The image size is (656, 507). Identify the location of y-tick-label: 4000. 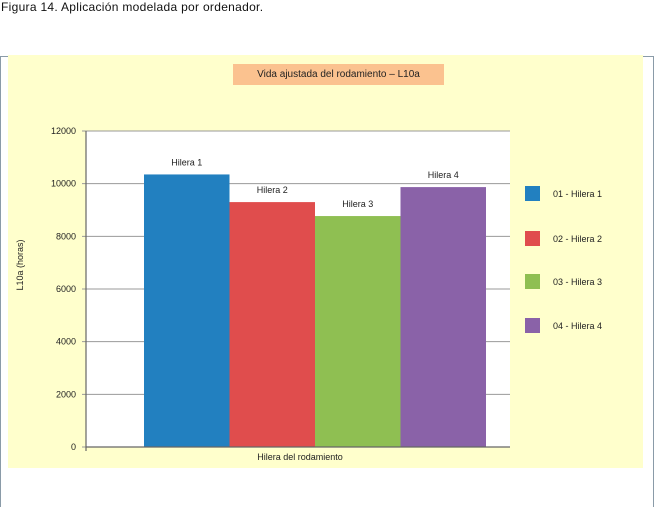
(66, 342).